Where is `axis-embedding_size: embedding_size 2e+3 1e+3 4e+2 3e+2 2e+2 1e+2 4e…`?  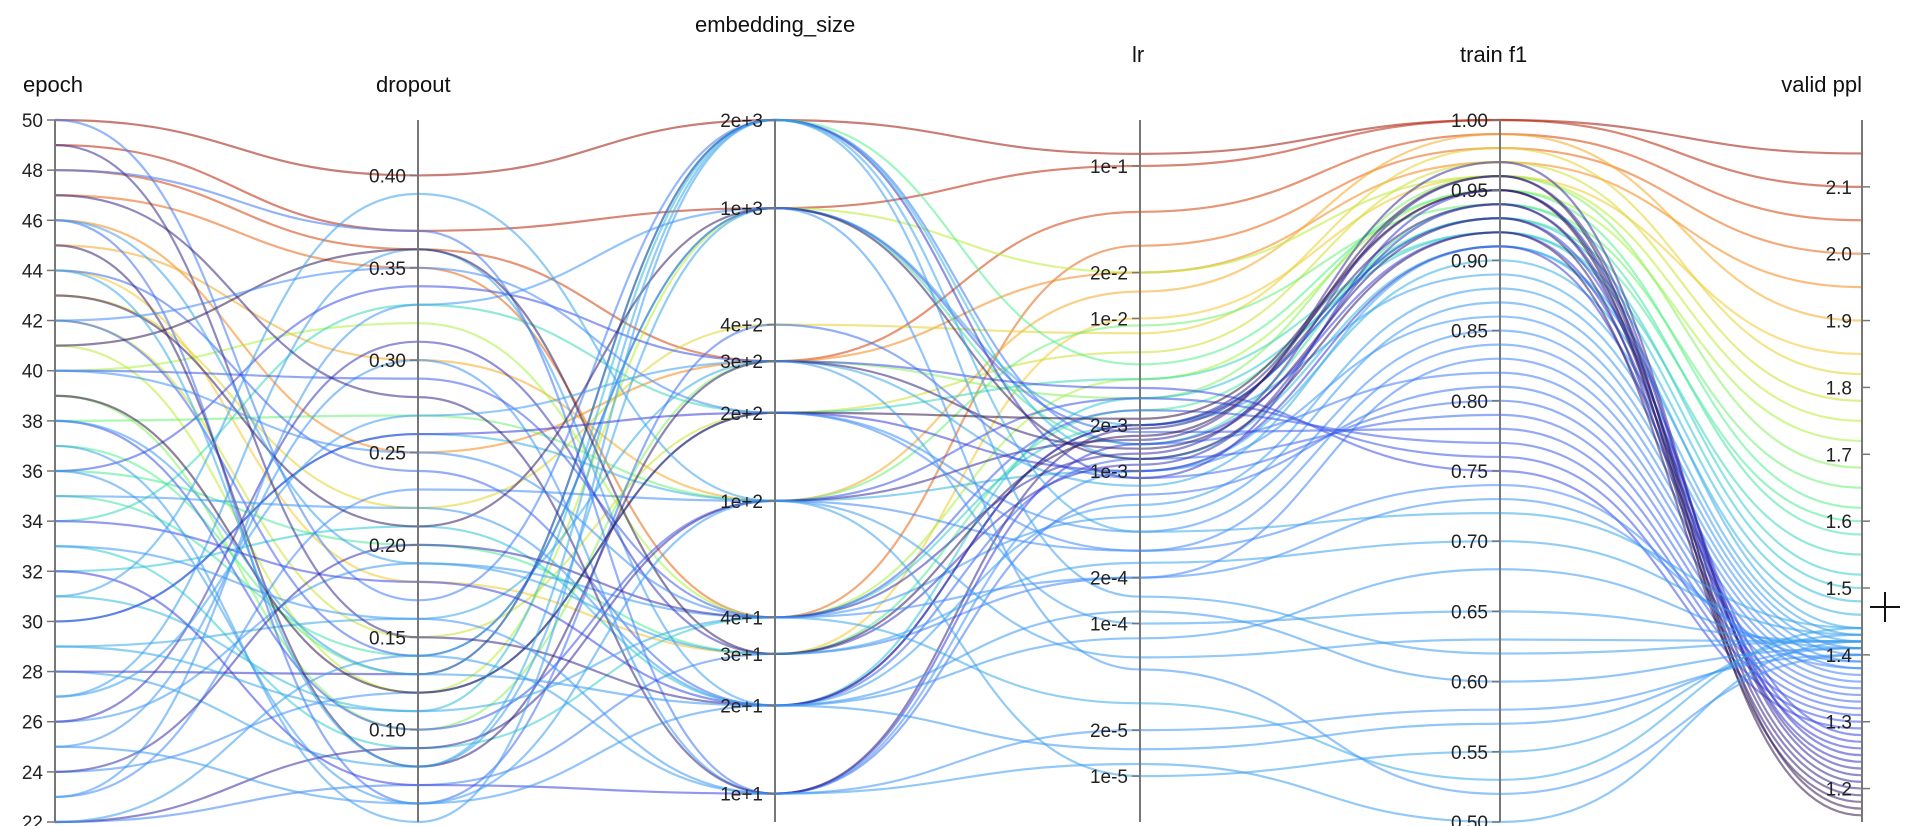 axis-embedding_size: embedding_size 2e+3 1e+3 4e+2 3e+2 2e+2 1e+2 4e… is located at coordinates (775, 417).